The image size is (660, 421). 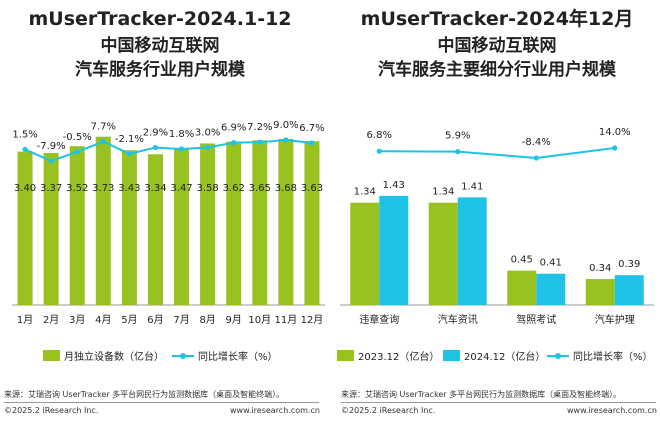 What do you see at coordinates (345, 355) in the screenshot?
I see `chart2-legend-2023-swatch` at bounding box center [345, 355].